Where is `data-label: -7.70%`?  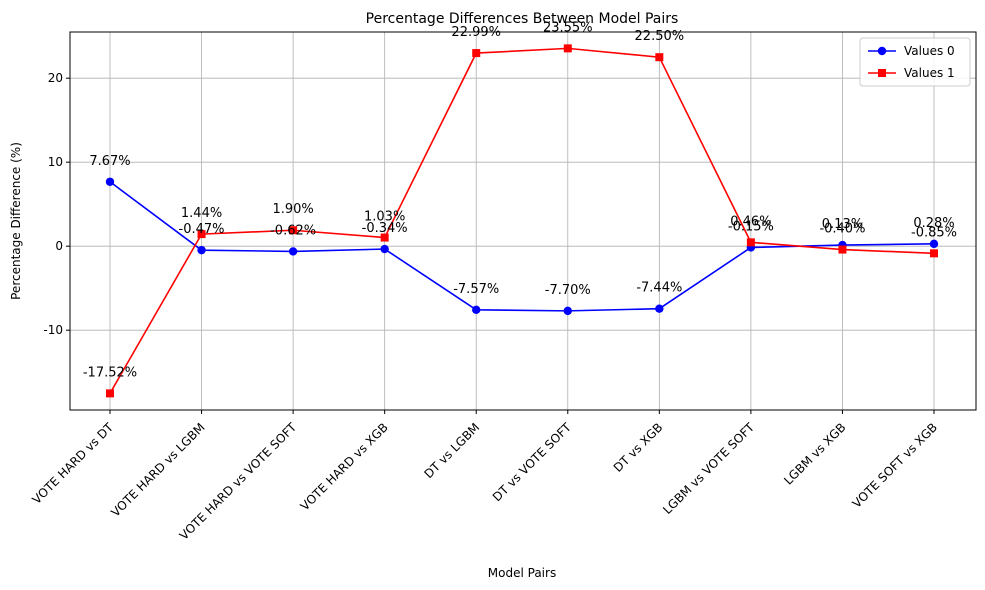
data-label: -7.70% is located at coordinates (568, 290).